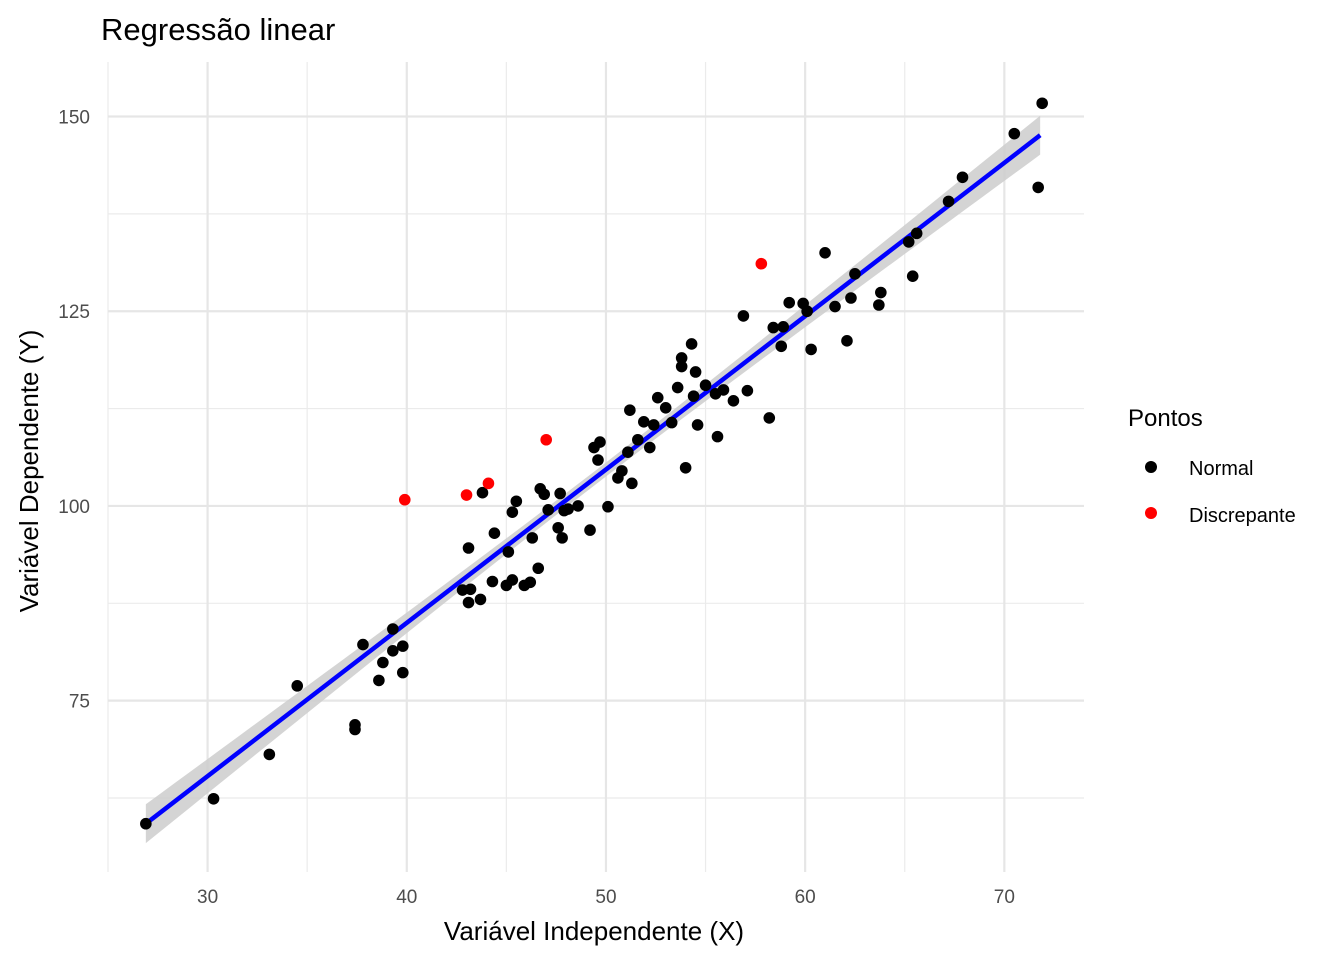 This screenshot has height=960, width=1344. I want to click on legend: Pontos Normal Discrepante, so click(1212, 466).